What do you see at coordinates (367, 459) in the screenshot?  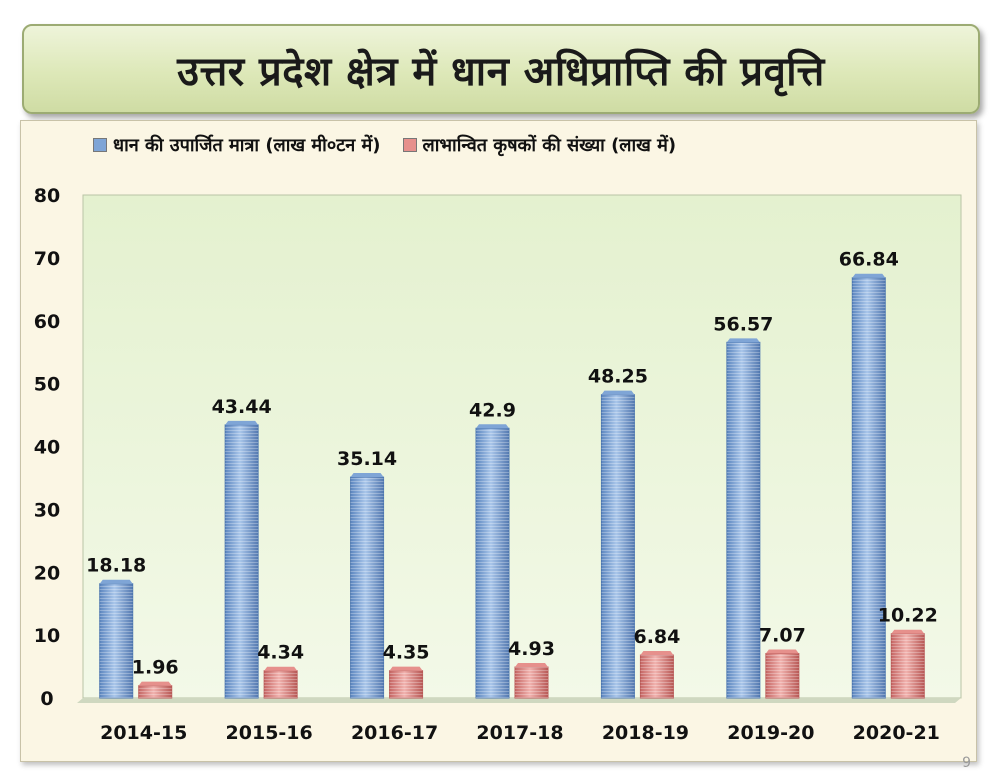 I see `data-label: 35.14` at bounding box center [367, 459].